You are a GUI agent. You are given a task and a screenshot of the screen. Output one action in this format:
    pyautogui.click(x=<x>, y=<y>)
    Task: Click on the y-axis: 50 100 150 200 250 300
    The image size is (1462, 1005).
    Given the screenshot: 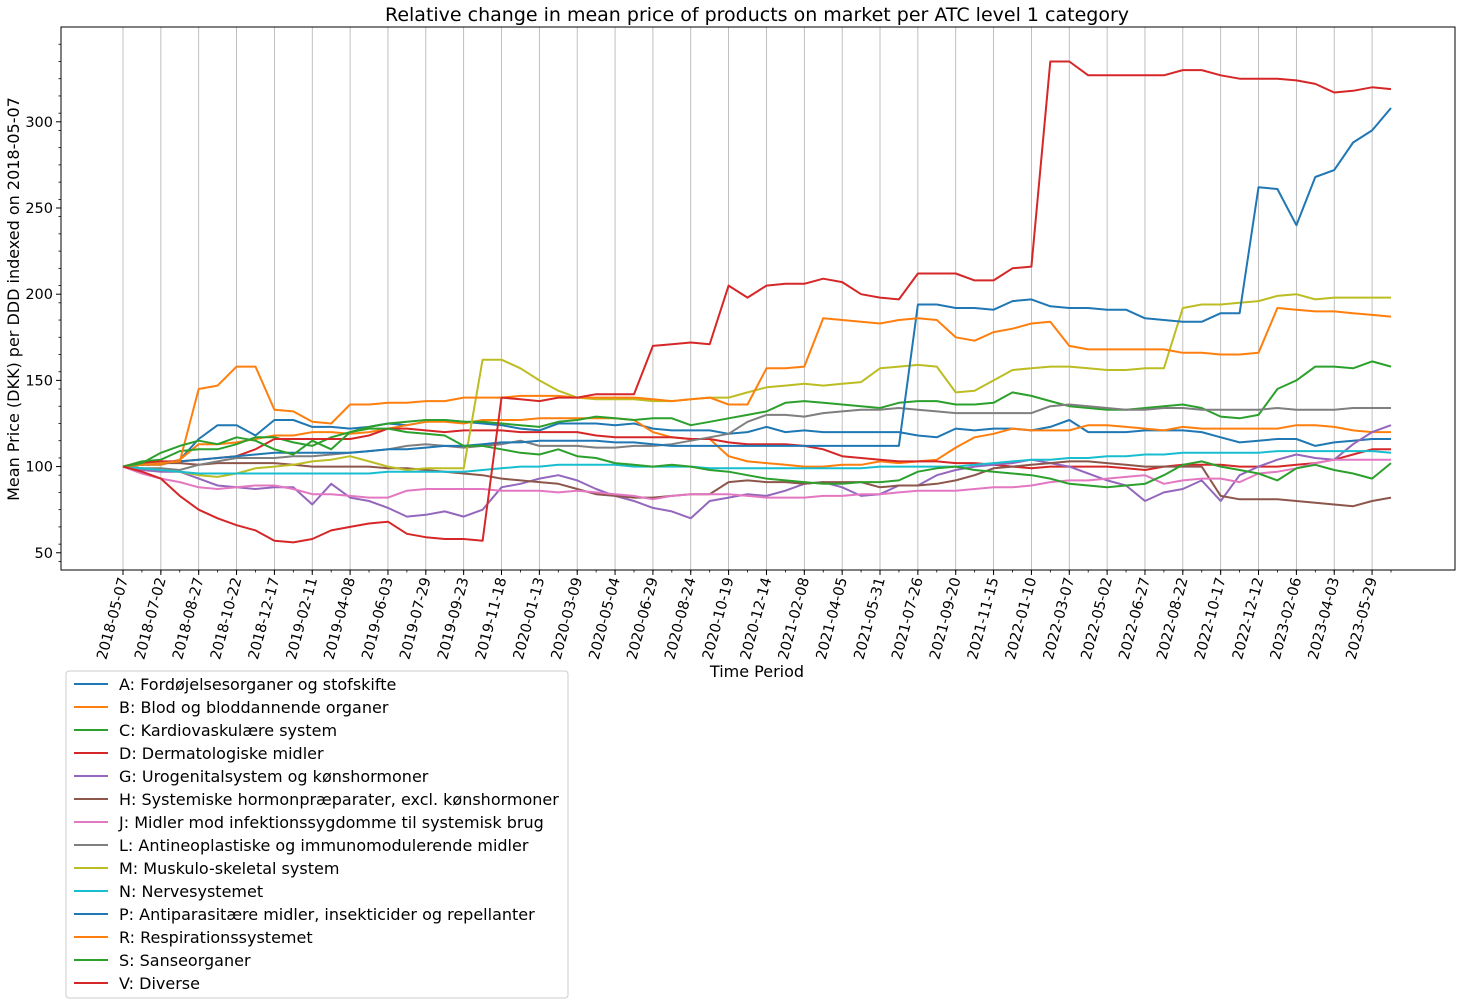 What is the action you would take?
    pyautogui.click(x=43, y=302)
    